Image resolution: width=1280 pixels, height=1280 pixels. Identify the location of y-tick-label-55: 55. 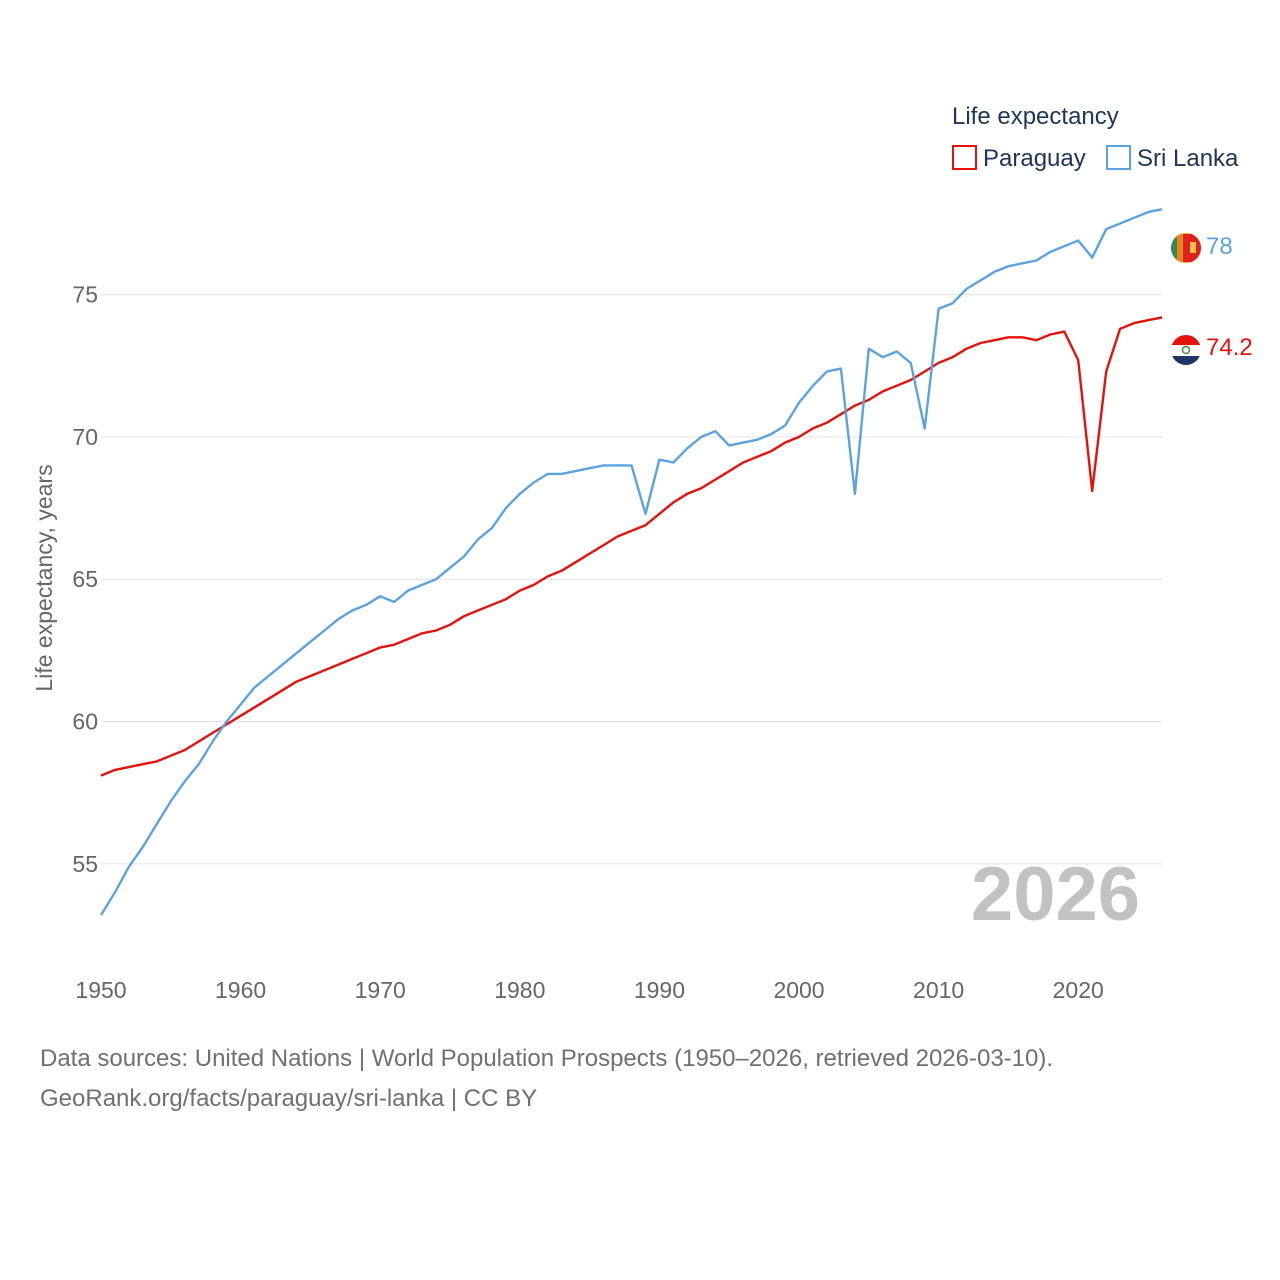
(85, 864).